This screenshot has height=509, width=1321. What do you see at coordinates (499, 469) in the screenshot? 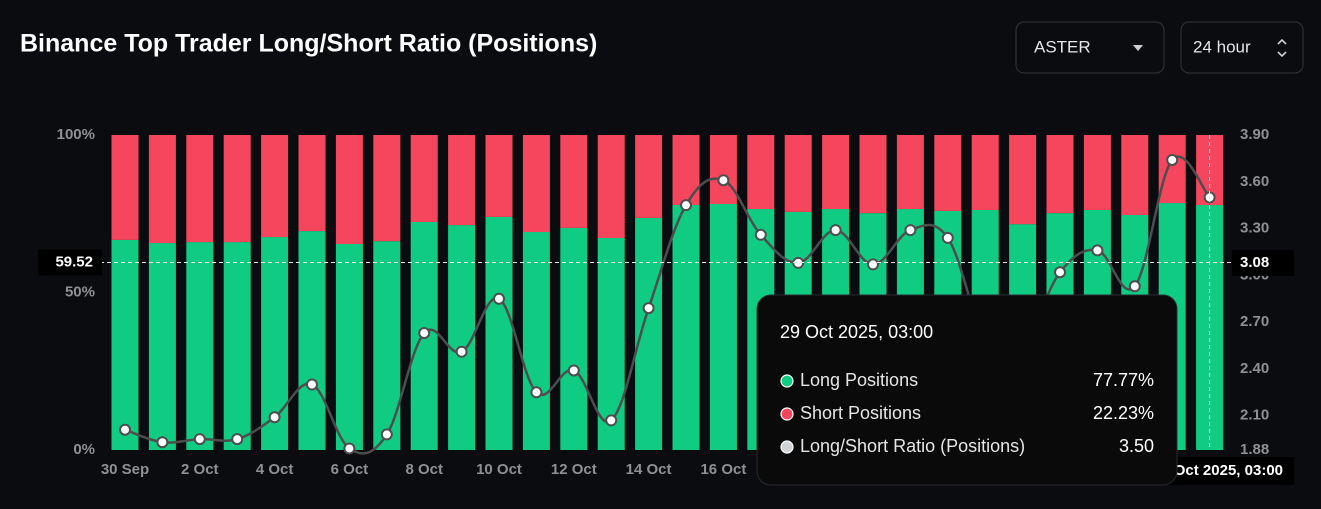
I see `x-tick-label: 10 Oct` at bounding box center [499, 469].